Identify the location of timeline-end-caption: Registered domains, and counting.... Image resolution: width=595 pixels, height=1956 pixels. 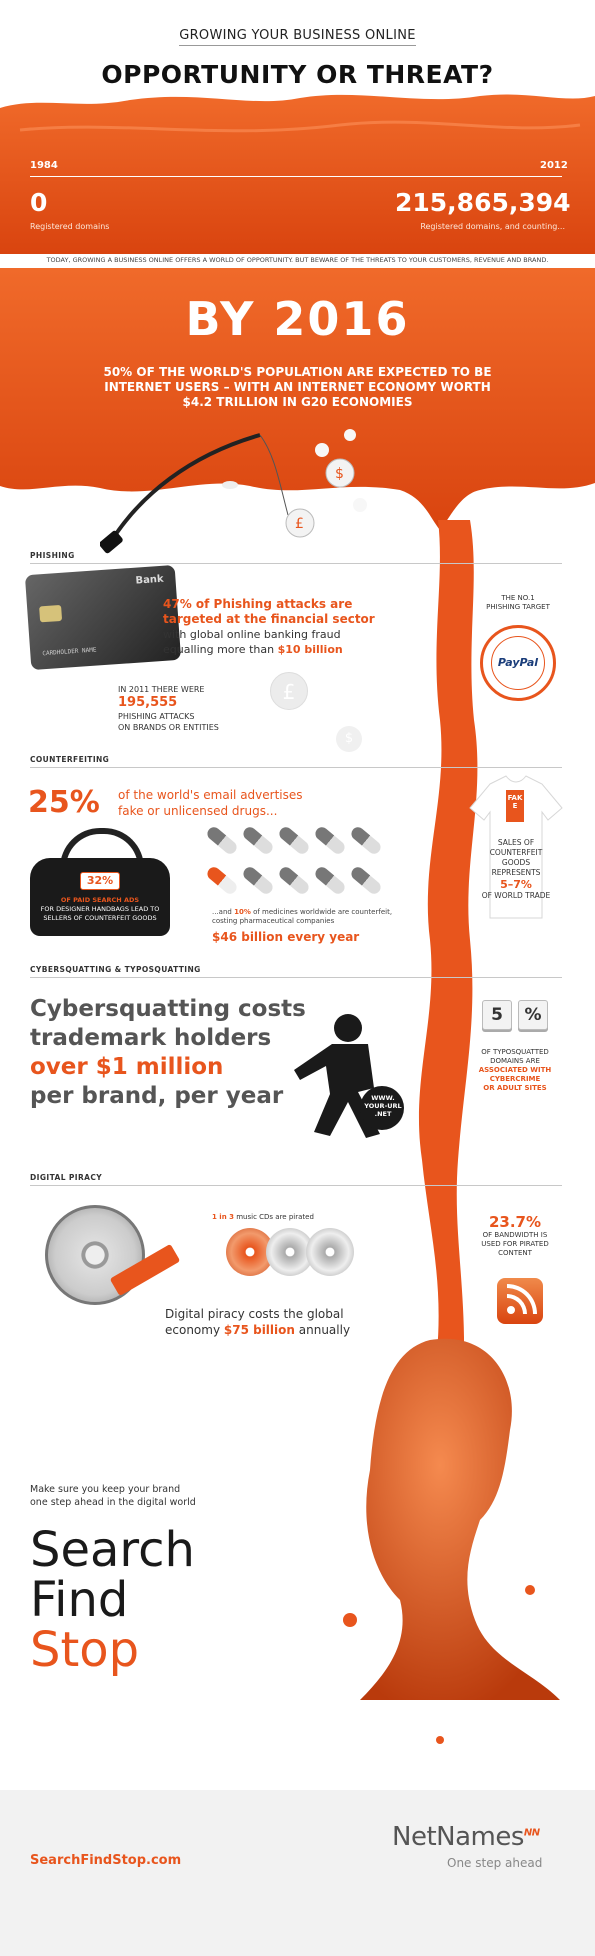
(492, 226).